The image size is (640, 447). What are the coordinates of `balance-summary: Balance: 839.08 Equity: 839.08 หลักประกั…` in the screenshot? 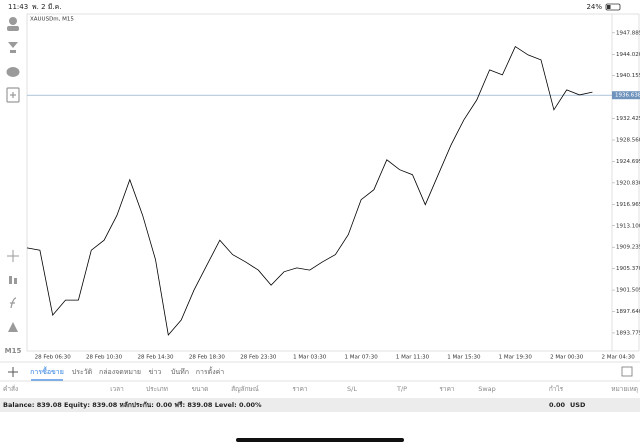 It's located at (132, 405).